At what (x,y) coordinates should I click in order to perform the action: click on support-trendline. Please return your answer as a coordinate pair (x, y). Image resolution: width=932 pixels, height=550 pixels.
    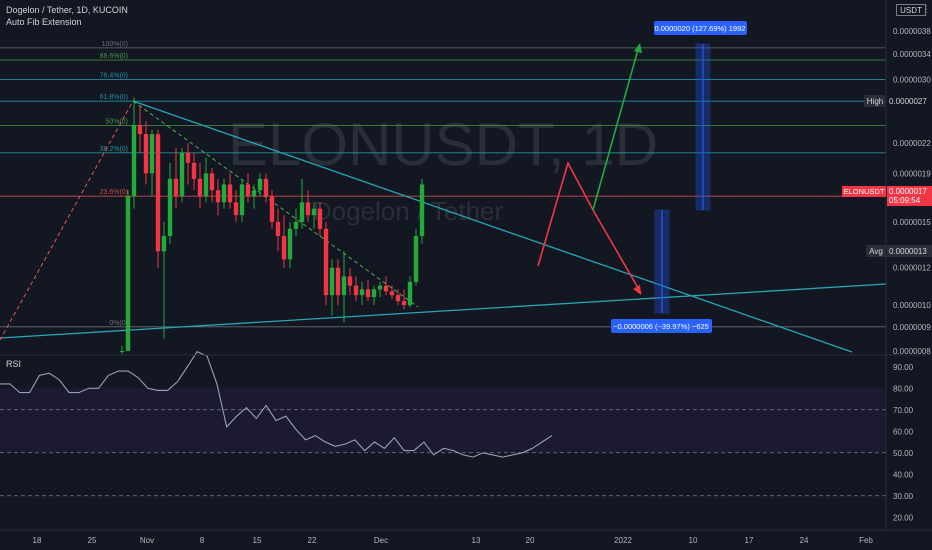
    Looking at the image, I should click on (443, 311).